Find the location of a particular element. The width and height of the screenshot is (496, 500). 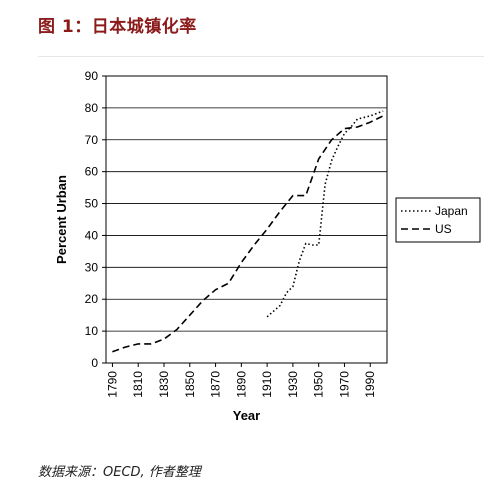

y-tick-label: 10 is located at coordinates (92, 331).